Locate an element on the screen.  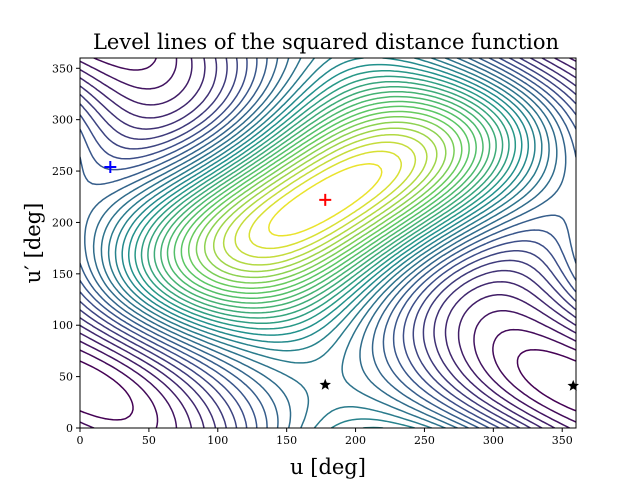
y-tick-label: 0 is located at coordinates (69, 428).